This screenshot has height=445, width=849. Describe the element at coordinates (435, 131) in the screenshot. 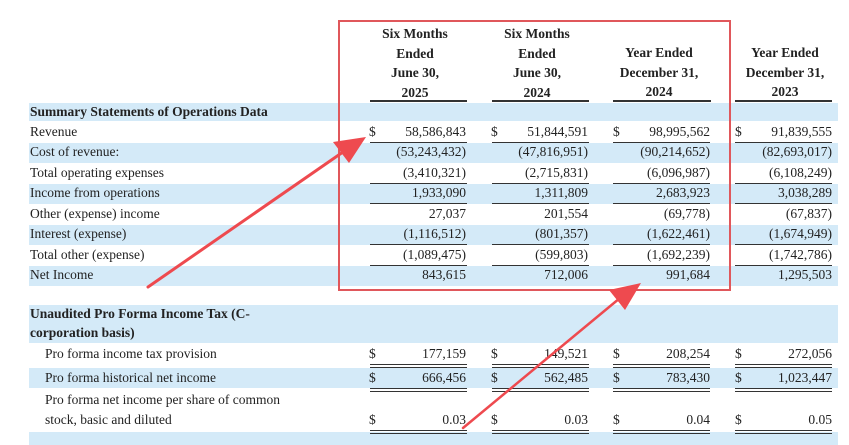

I see `cell-value: 58,586,843` at that location.